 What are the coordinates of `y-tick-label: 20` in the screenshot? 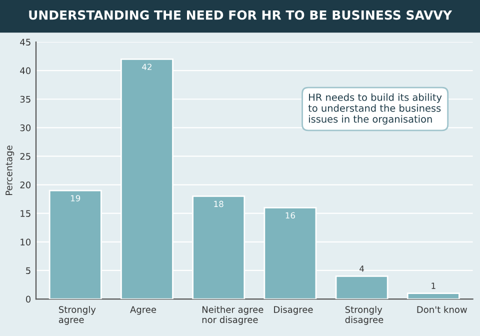 It's located at (25, 185).